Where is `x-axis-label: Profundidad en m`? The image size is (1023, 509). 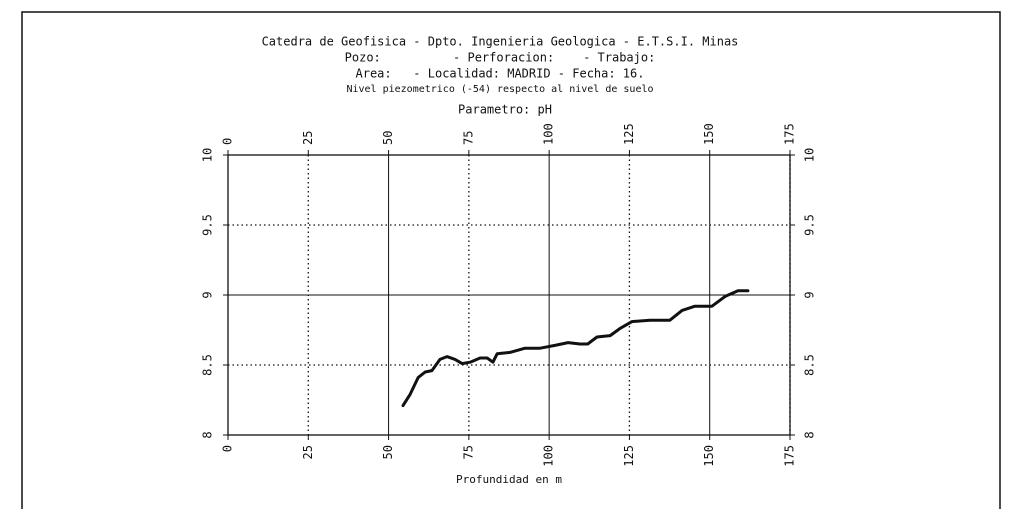 x-axis-label: Profundidad en m is located at coordinates (509, 479).